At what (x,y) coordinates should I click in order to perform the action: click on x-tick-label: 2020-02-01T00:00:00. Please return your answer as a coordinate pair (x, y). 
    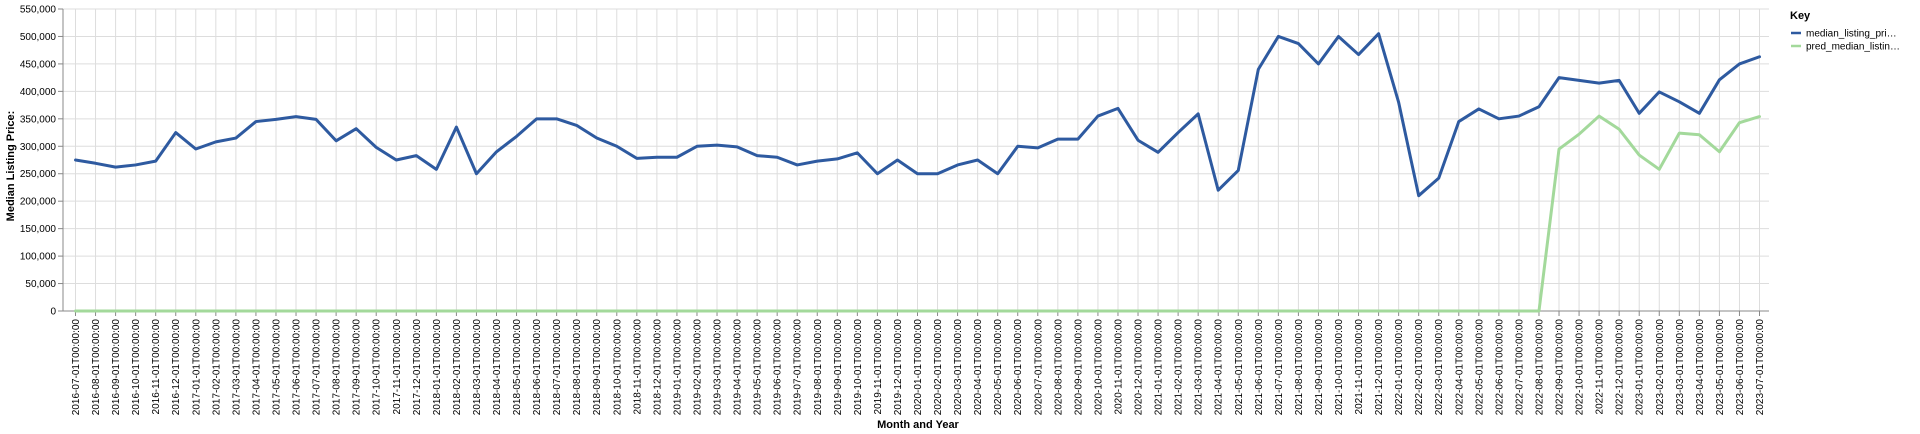
    Looking at the image, I should click on (938, 367).